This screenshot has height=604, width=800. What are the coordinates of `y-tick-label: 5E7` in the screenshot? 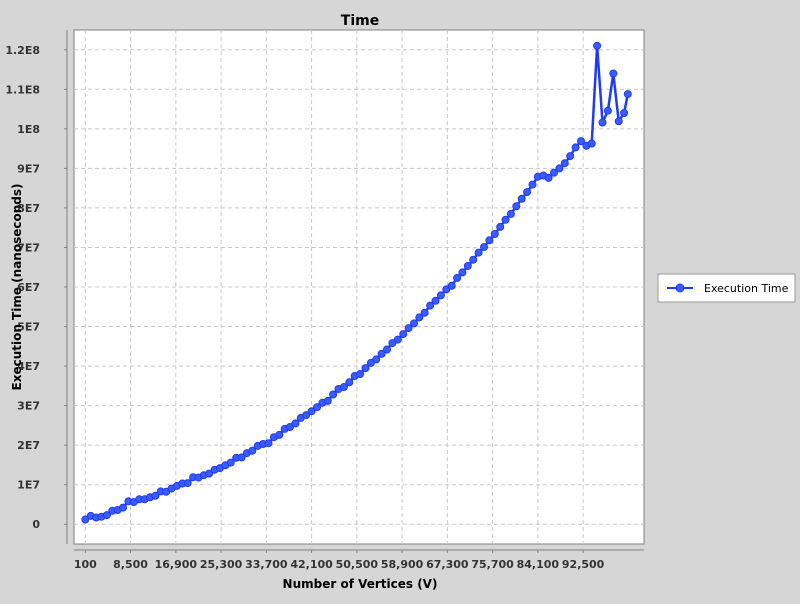 It's located at (28, 327).